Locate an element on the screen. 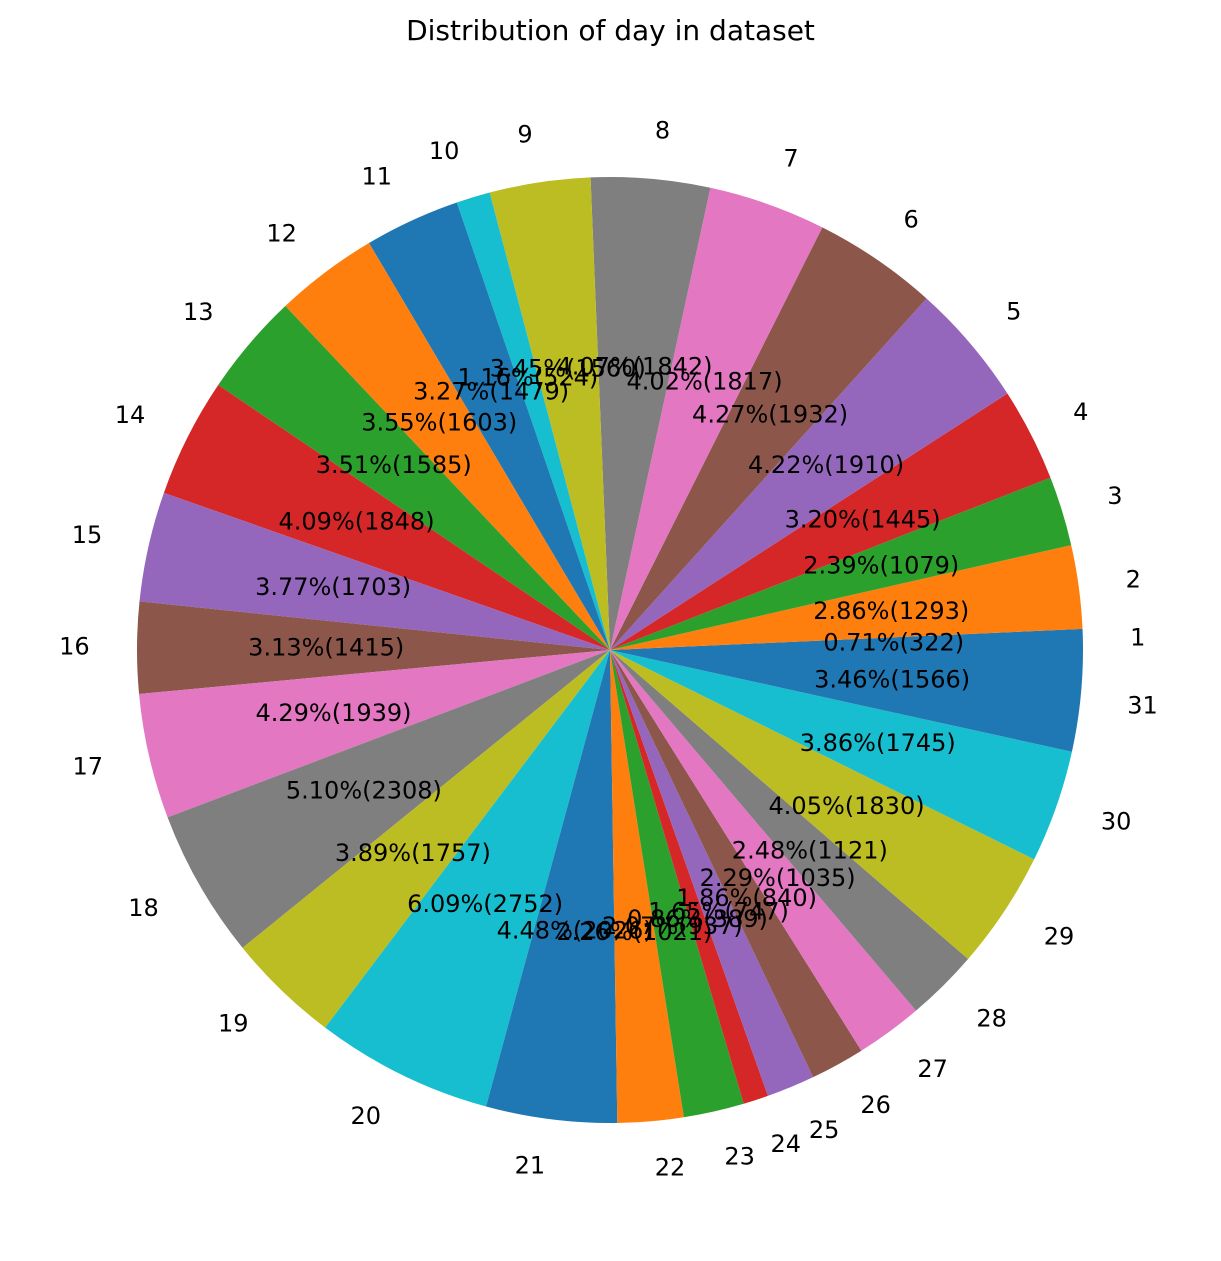 This screenshot has height=1261, width=1221. slice-percent-5: 4.22%(1910) is located at coordinates (826, 465).